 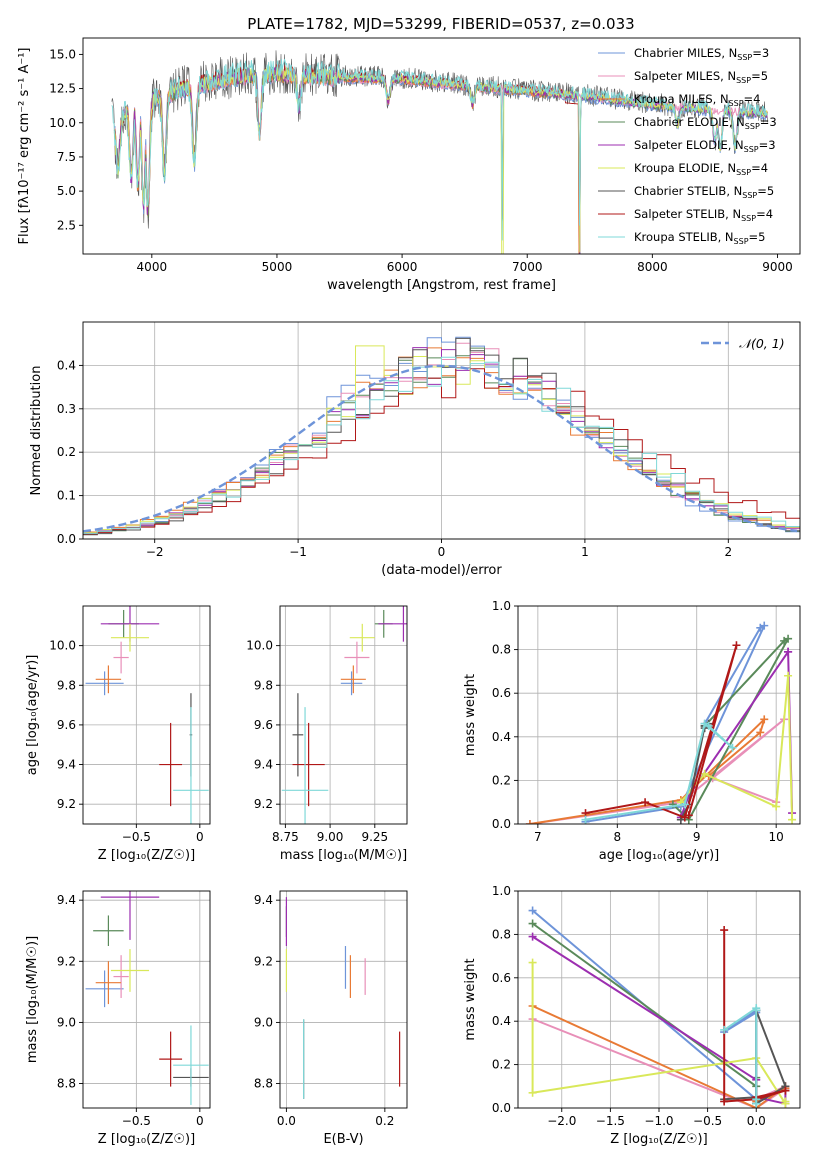 I want to click on x-tick-label: 6000, so click(x=402, y=267).